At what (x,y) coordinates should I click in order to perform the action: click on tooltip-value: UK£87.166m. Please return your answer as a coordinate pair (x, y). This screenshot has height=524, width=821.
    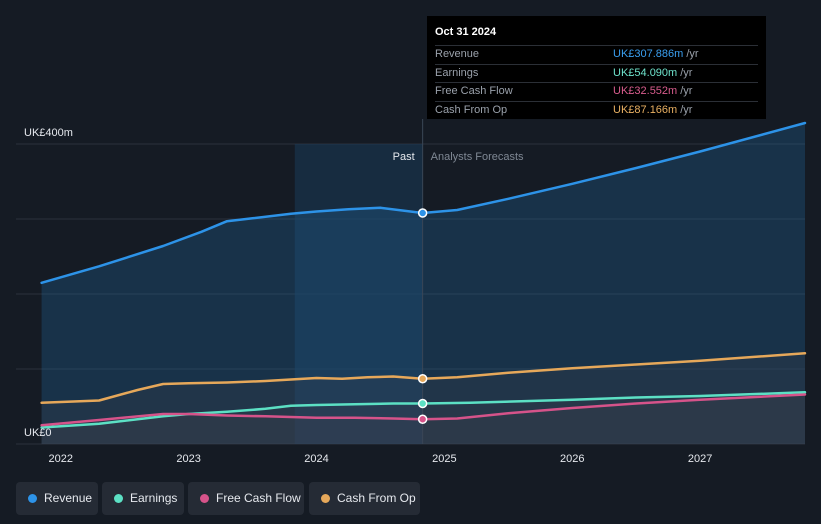
    Looking at the image, I should click on (645, 109).